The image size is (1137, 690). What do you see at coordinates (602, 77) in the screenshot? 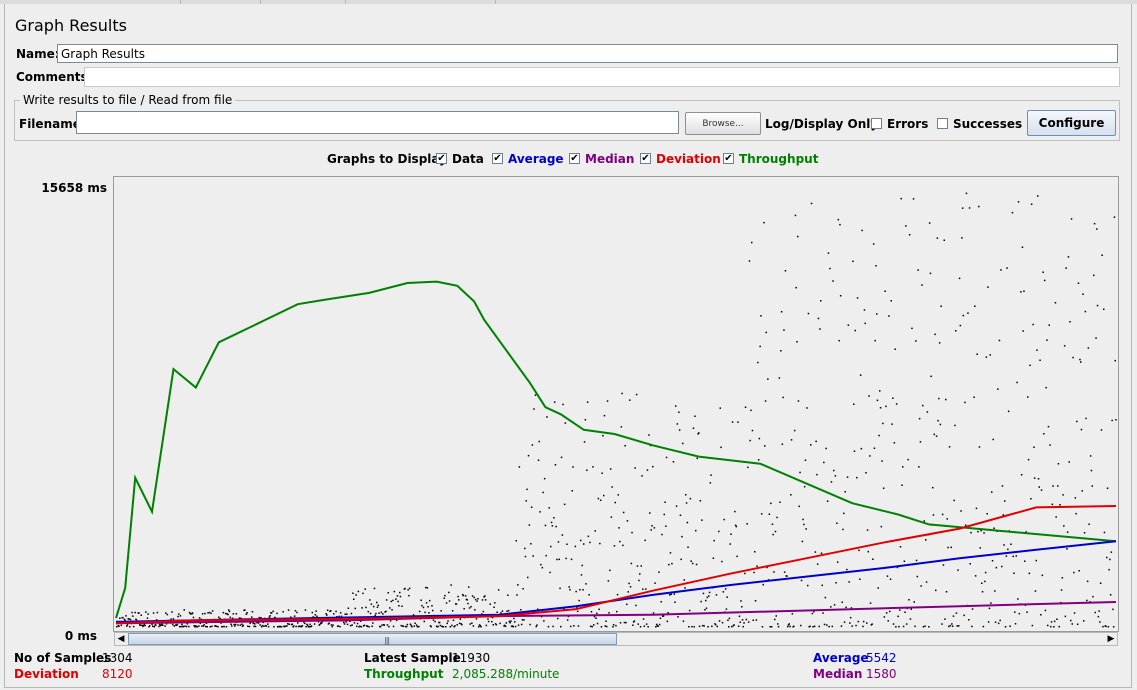
I see `comments-field` at bounding box center [602, 77].